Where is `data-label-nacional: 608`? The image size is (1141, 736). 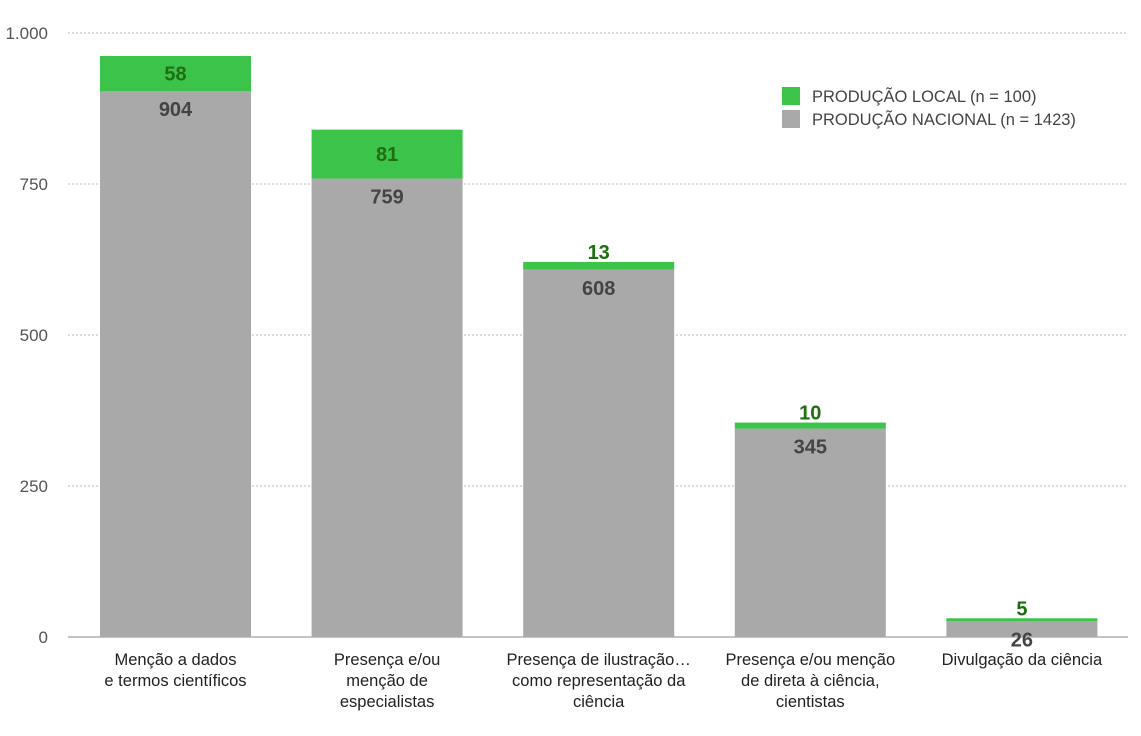
data-label-nacional: 608 is located at coordinates (598, 289).